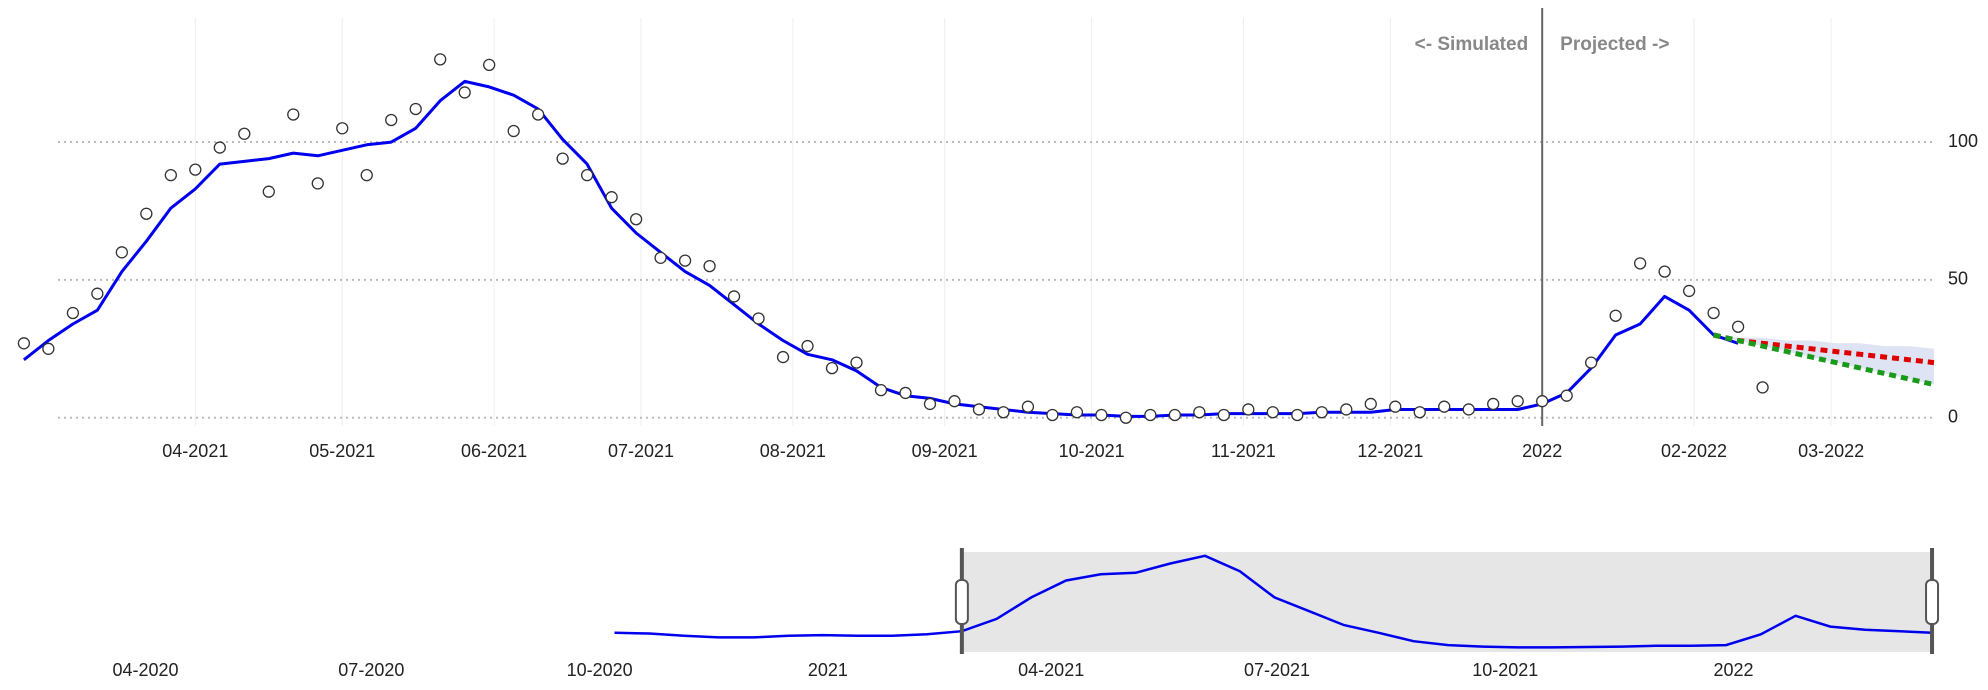 This screenshot has height=690, width=1988. I want to click on x-tick-label: 09-2021, so click(945, 451).